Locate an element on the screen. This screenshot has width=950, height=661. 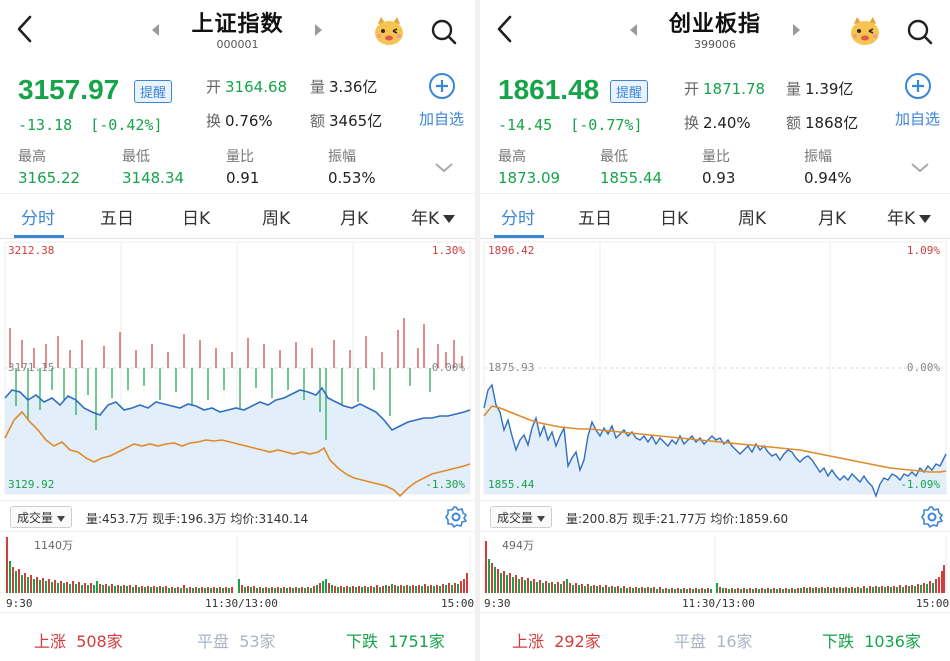
volume-value: 3.36亿 is located at coordinates (353, 87).